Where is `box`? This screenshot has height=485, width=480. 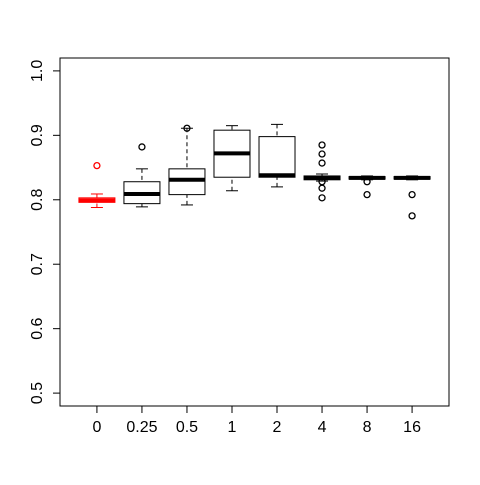 box is located at coordinates (277, 157).